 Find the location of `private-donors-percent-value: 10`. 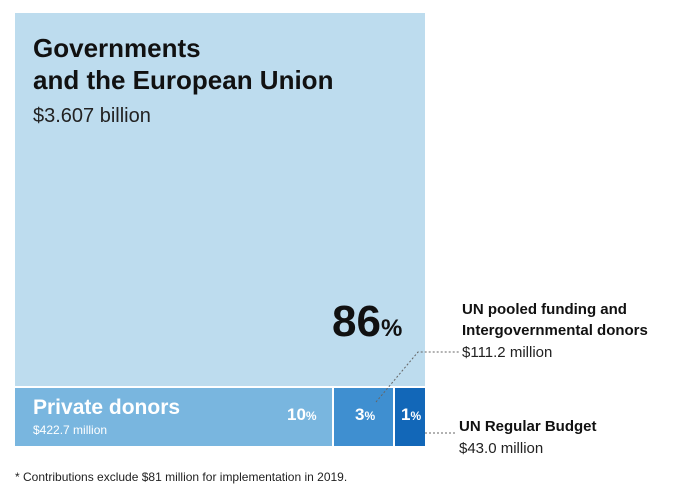

private-donors-percent-value: 10 is located at coordinates (296, 414).